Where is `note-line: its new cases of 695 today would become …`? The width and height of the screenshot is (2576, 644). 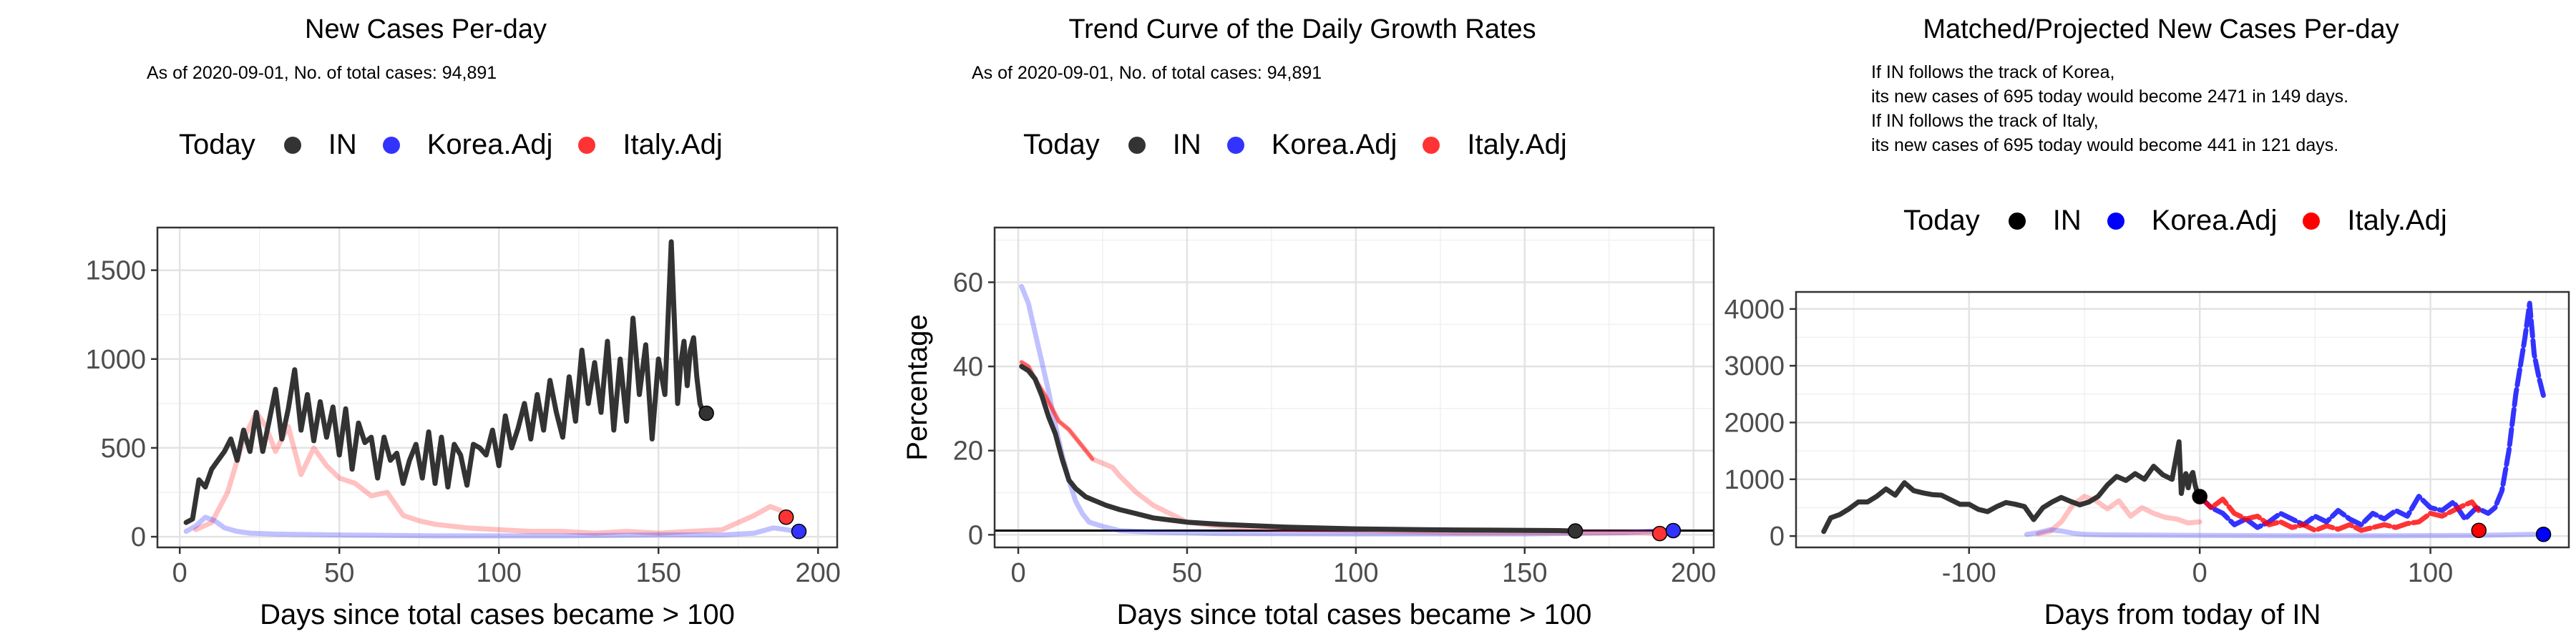 note-line: its new cases of 695 today would become … is located at coordinates (2110, 97).